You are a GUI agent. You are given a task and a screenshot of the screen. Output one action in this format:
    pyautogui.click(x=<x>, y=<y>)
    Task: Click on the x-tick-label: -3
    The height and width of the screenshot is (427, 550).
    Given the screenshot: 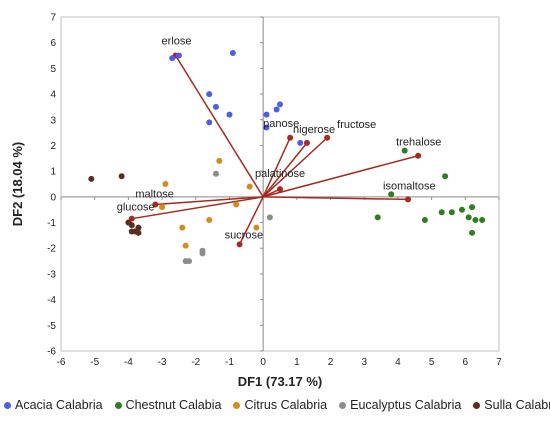 What is the action you would take?
    pyautogui.click(x=162, y=362)
    